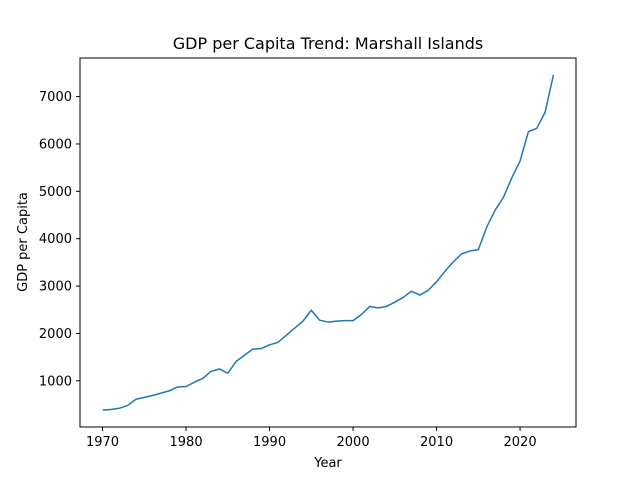 The width and height of the screenshot is (640, 480). I want to click on y-axis-label: GDP per Capita, so click(23, 242).